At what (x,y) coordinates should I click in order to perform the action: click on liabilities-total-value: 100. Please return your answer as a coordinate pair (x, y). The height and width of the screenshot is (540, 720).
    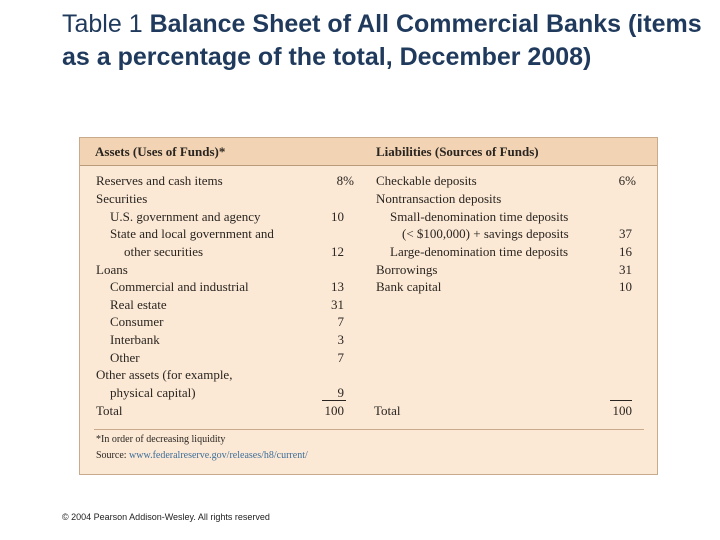
    Looking at the image, I should click on (622, 410).